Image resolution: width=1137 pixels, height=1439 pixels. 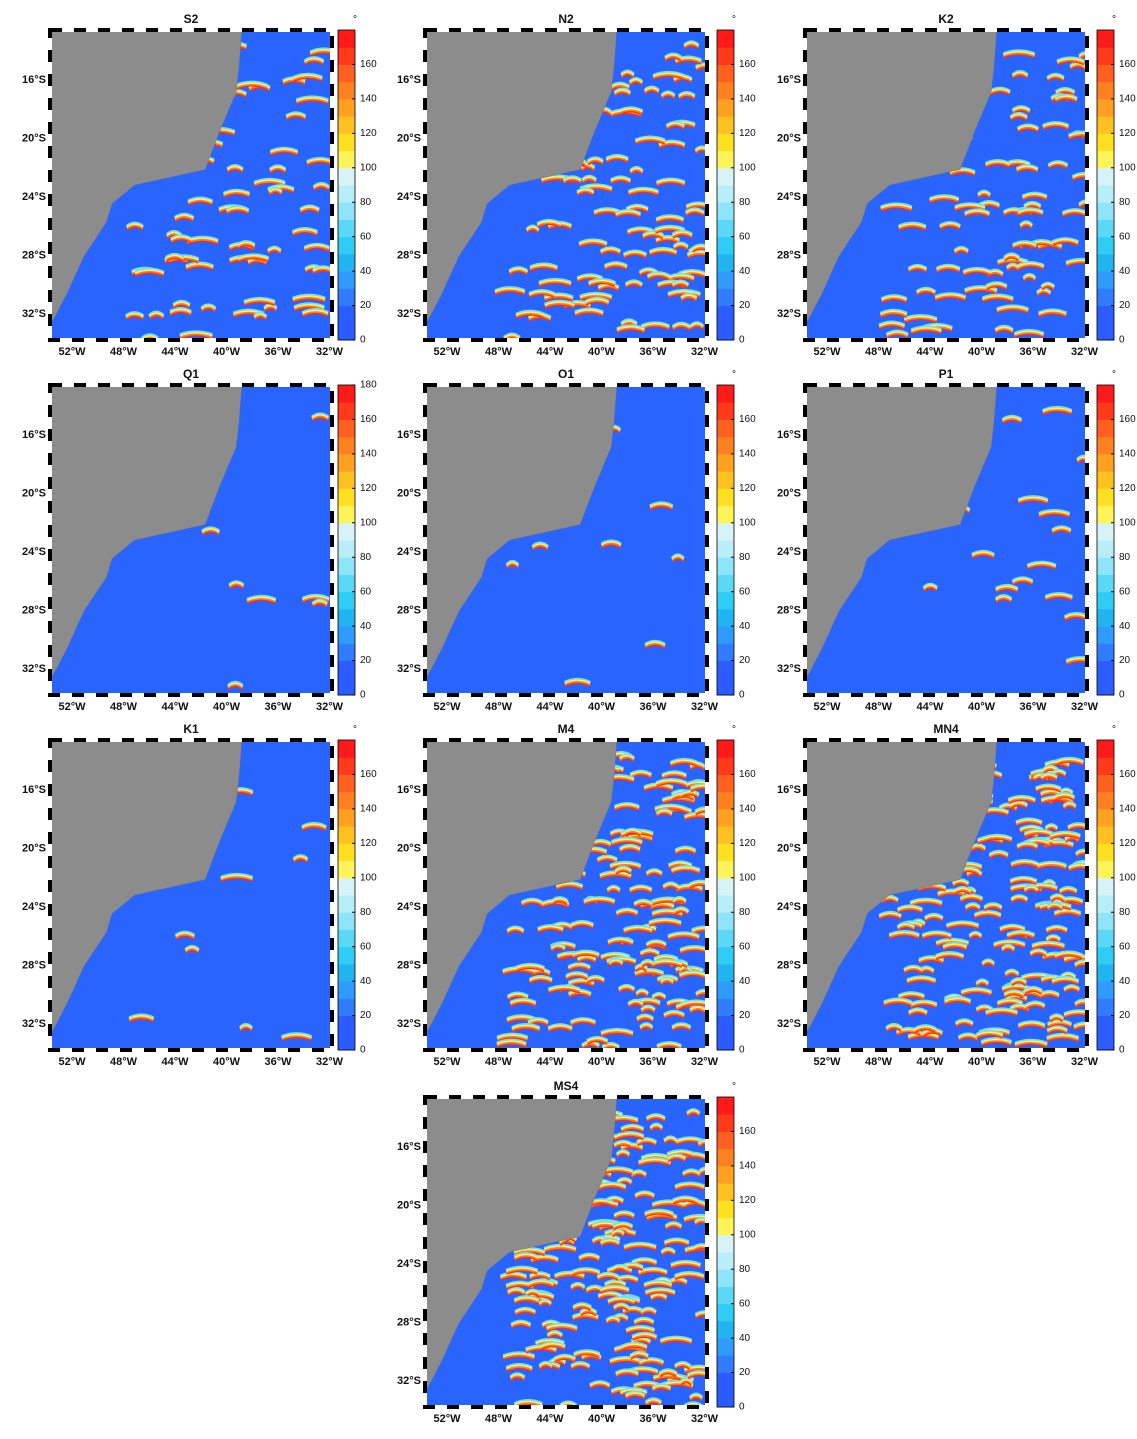 What do you see at coordinates (566, 729) in the screenshot?
I see `panel-title: M4` at bounding box center [566, 729].